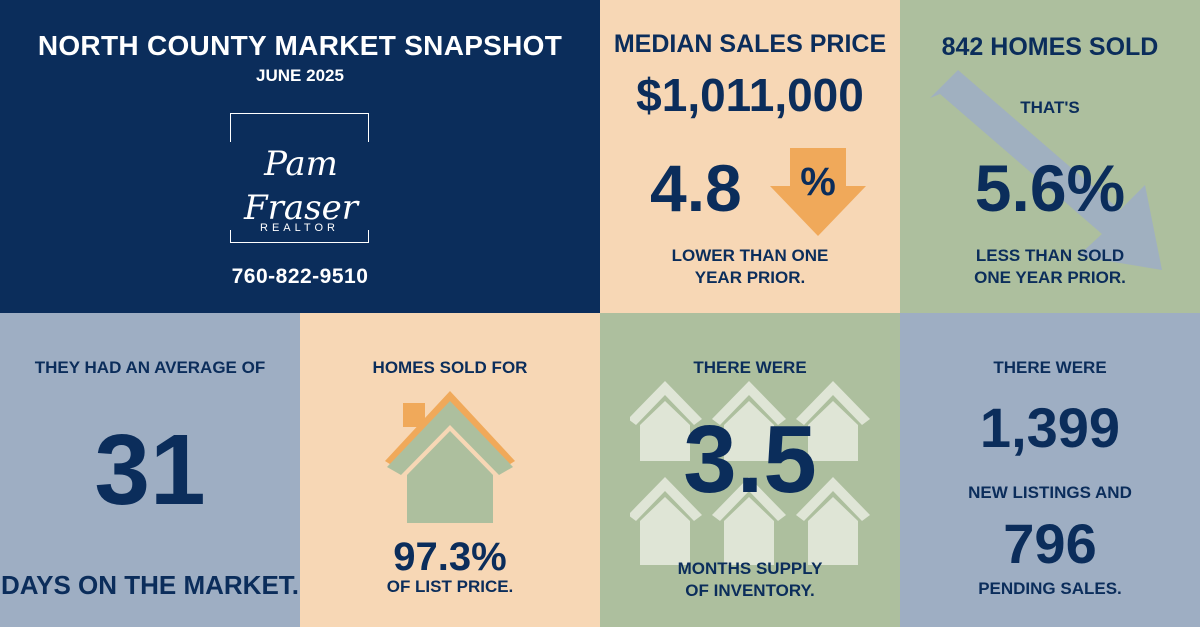 Image resolution: width=1200 pixels, height=627 pixels. What do you see at coordinates (301, 186) in the screenshot?
I see `logo-signature: Pam Fraser` at bounding box center [301, 186].